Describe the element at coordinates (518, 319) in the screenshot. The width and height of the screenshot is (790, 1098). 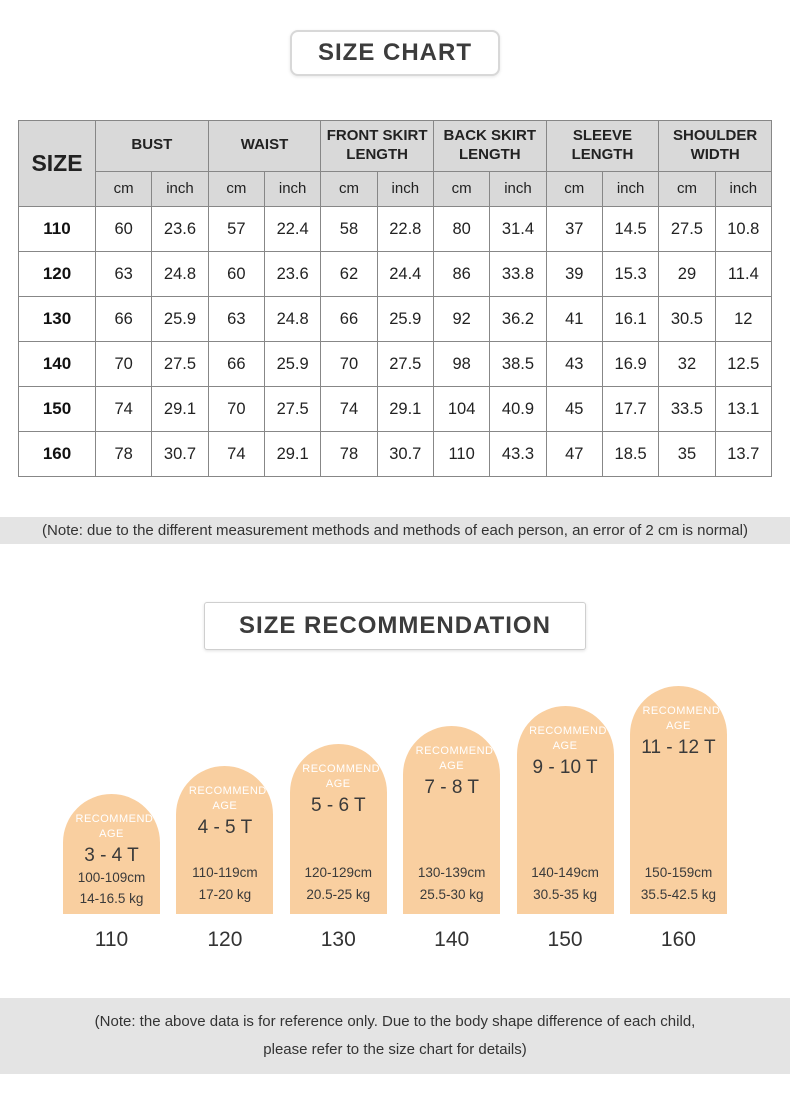
I see `measurement-cell: 36.2` at that location.